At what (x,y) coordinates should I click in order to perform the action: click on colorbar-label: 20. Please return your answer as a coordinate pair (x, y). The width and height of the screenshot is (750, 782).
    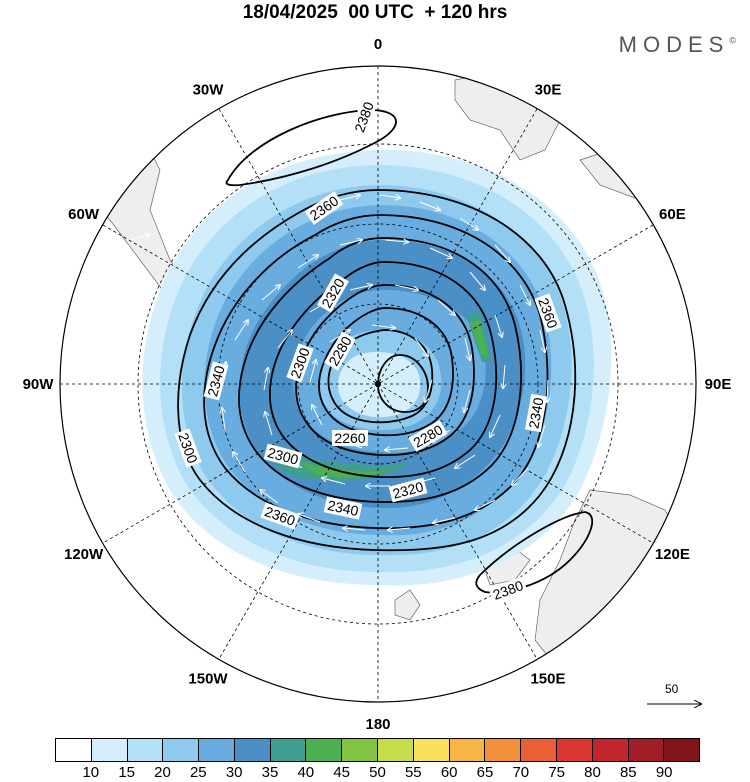
    Looking at the image, I should click on (162, 772).